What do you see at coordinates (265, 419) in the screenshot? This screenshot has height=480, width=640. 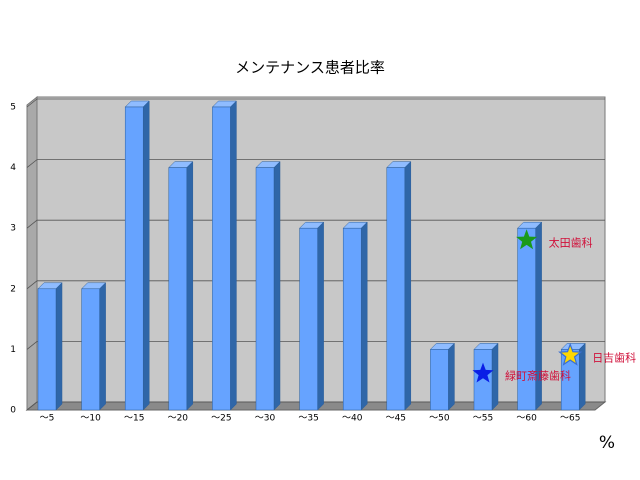 I see `x-tick-label: ～30` at bounding box center [265, 419].